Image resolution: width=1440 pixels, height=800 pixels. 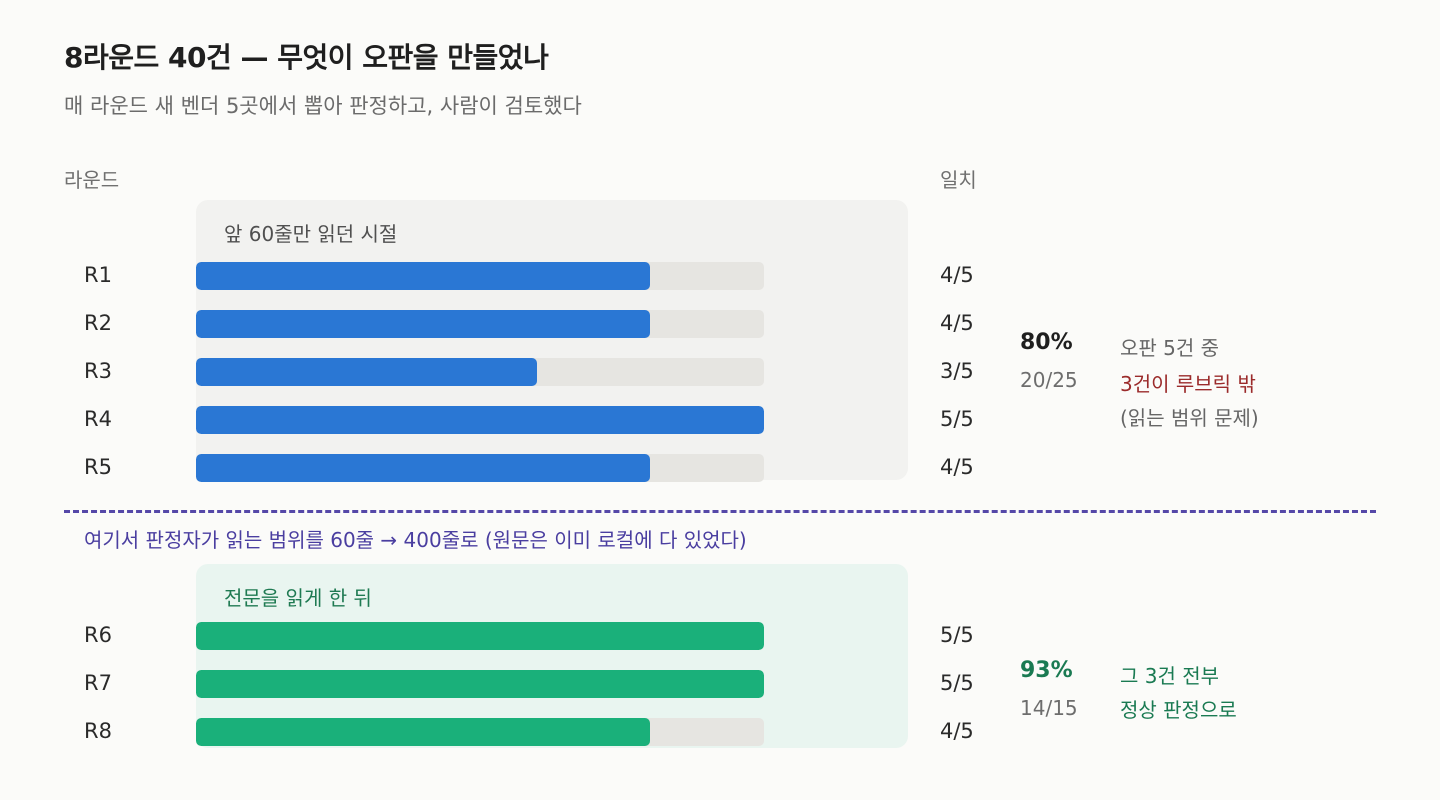 What do you see at coordinates (1049, 380) in the screenshot?
I see `before-fraction: 20/25` at bounding box center [1049, 380].